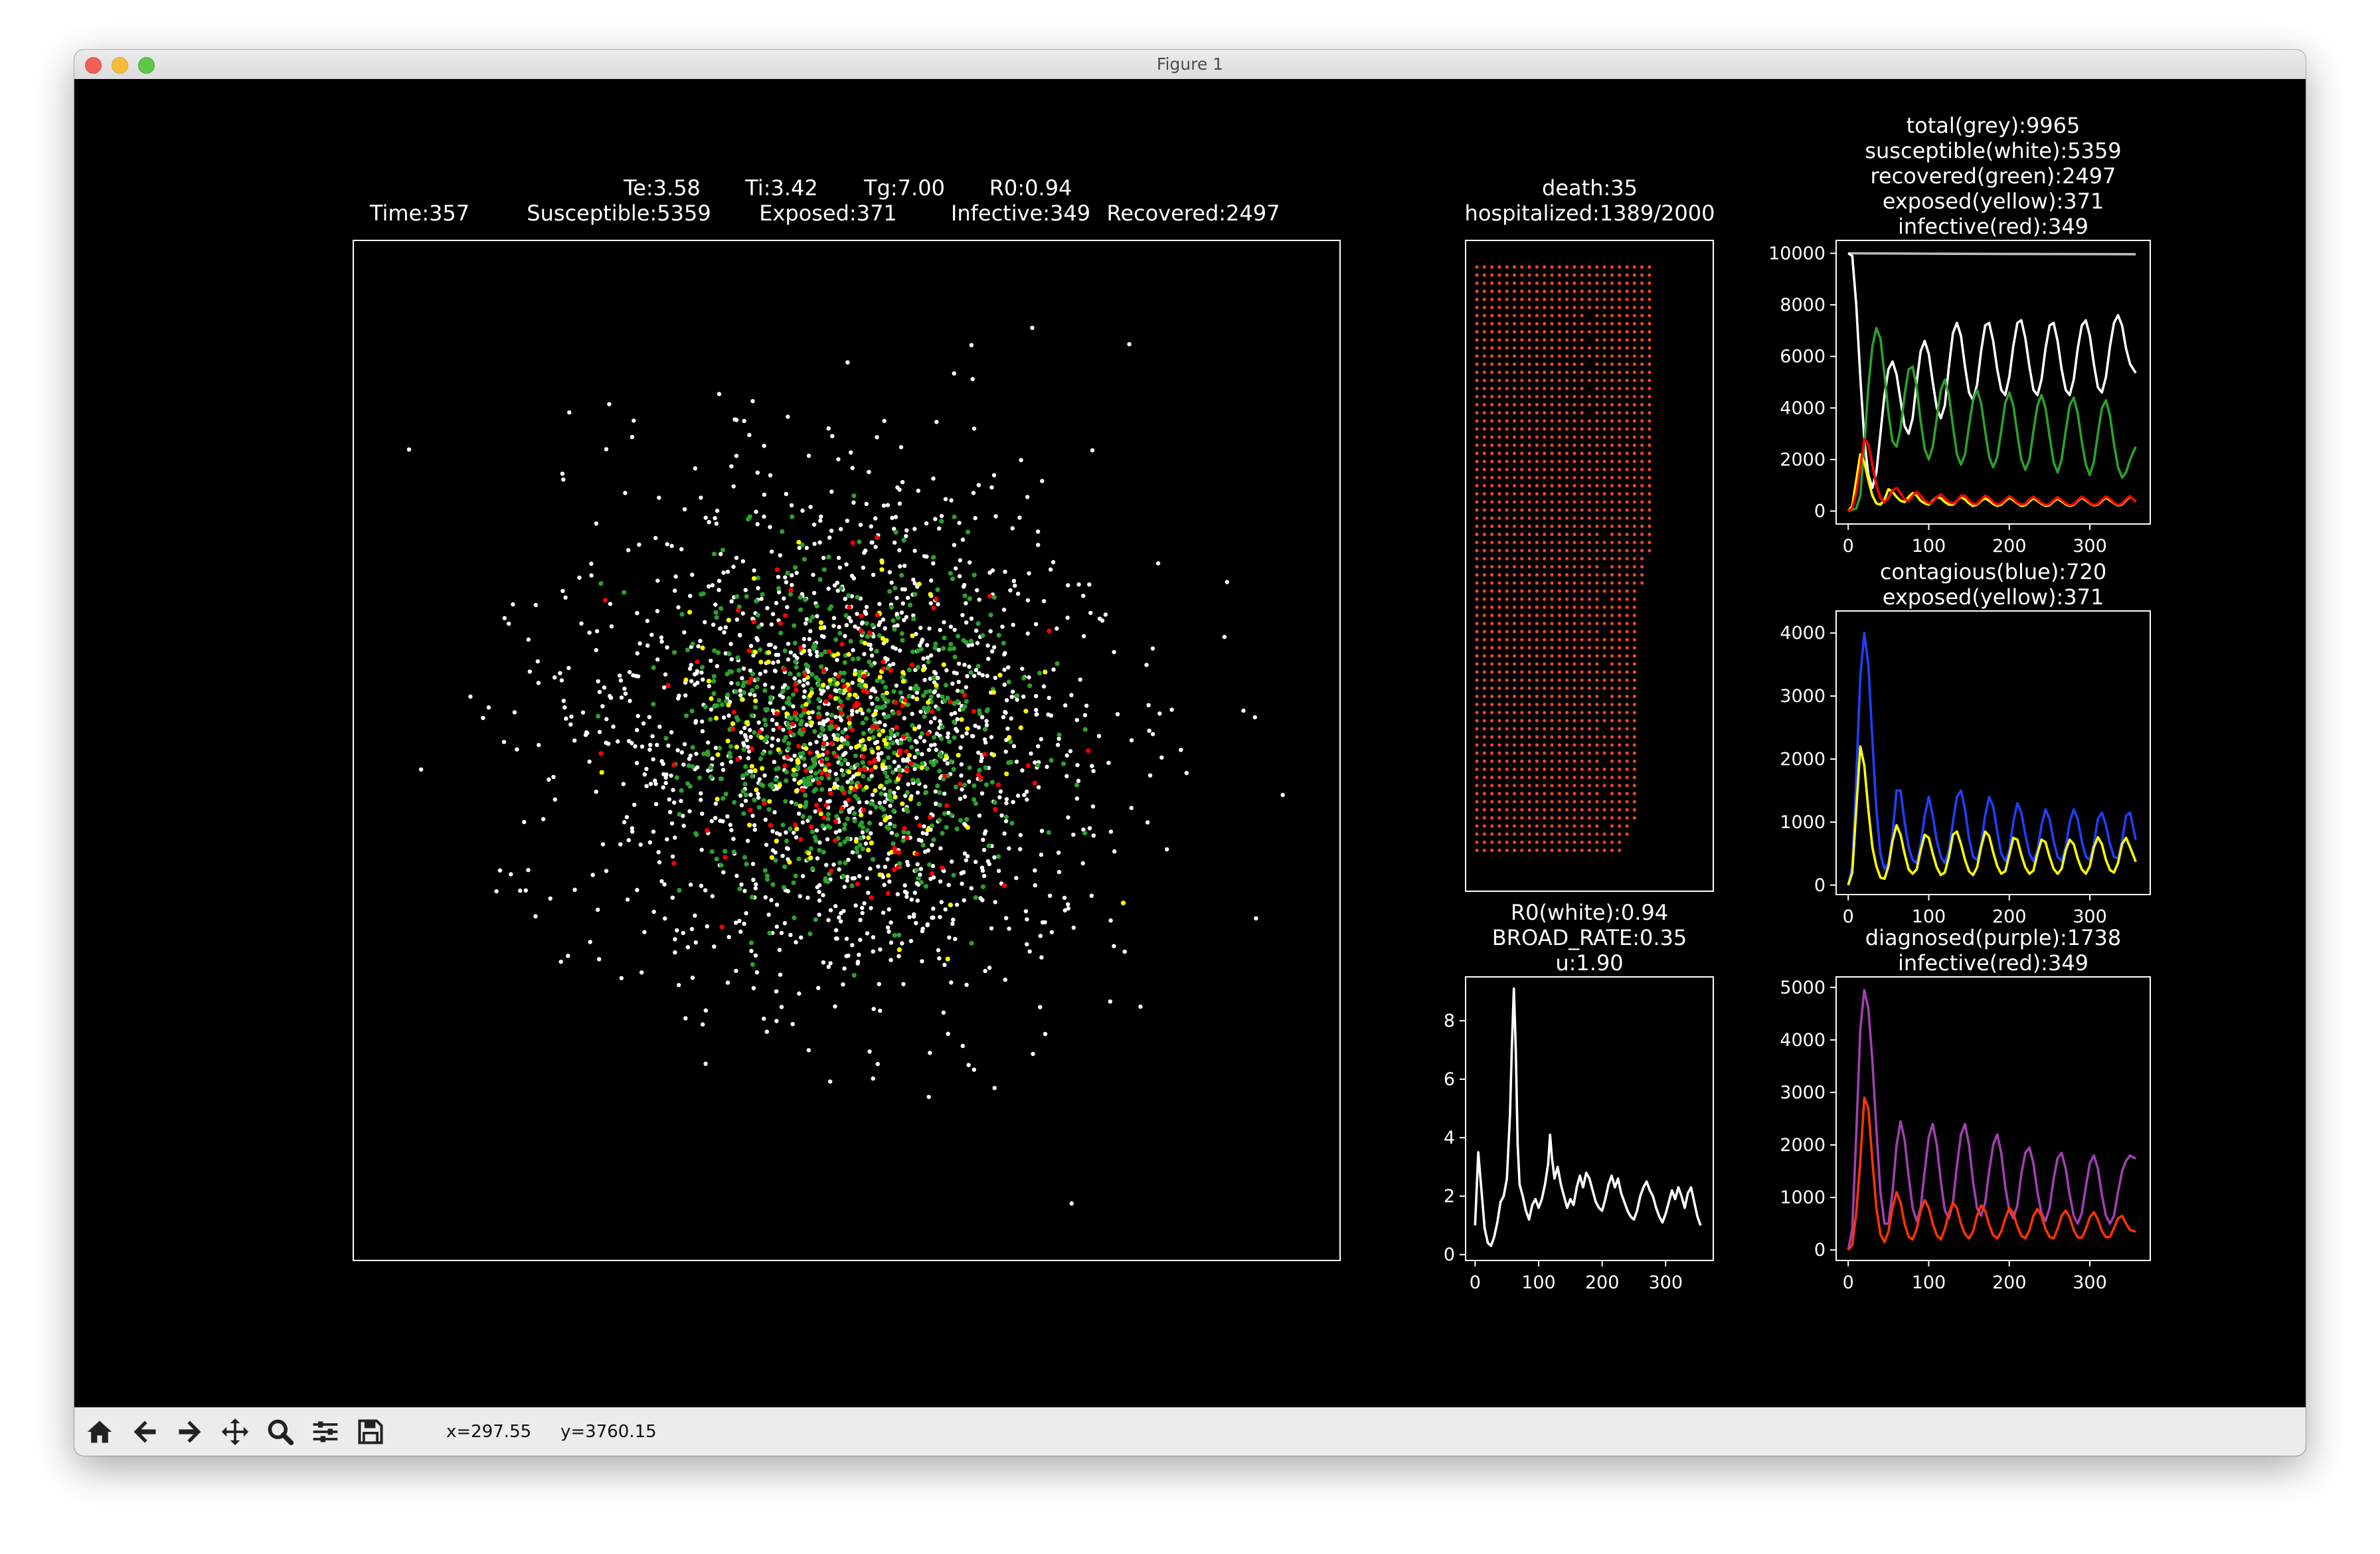 The height and width of the screenshot is (1554, 2380). I want to click on home-button, so click(100, 1432).